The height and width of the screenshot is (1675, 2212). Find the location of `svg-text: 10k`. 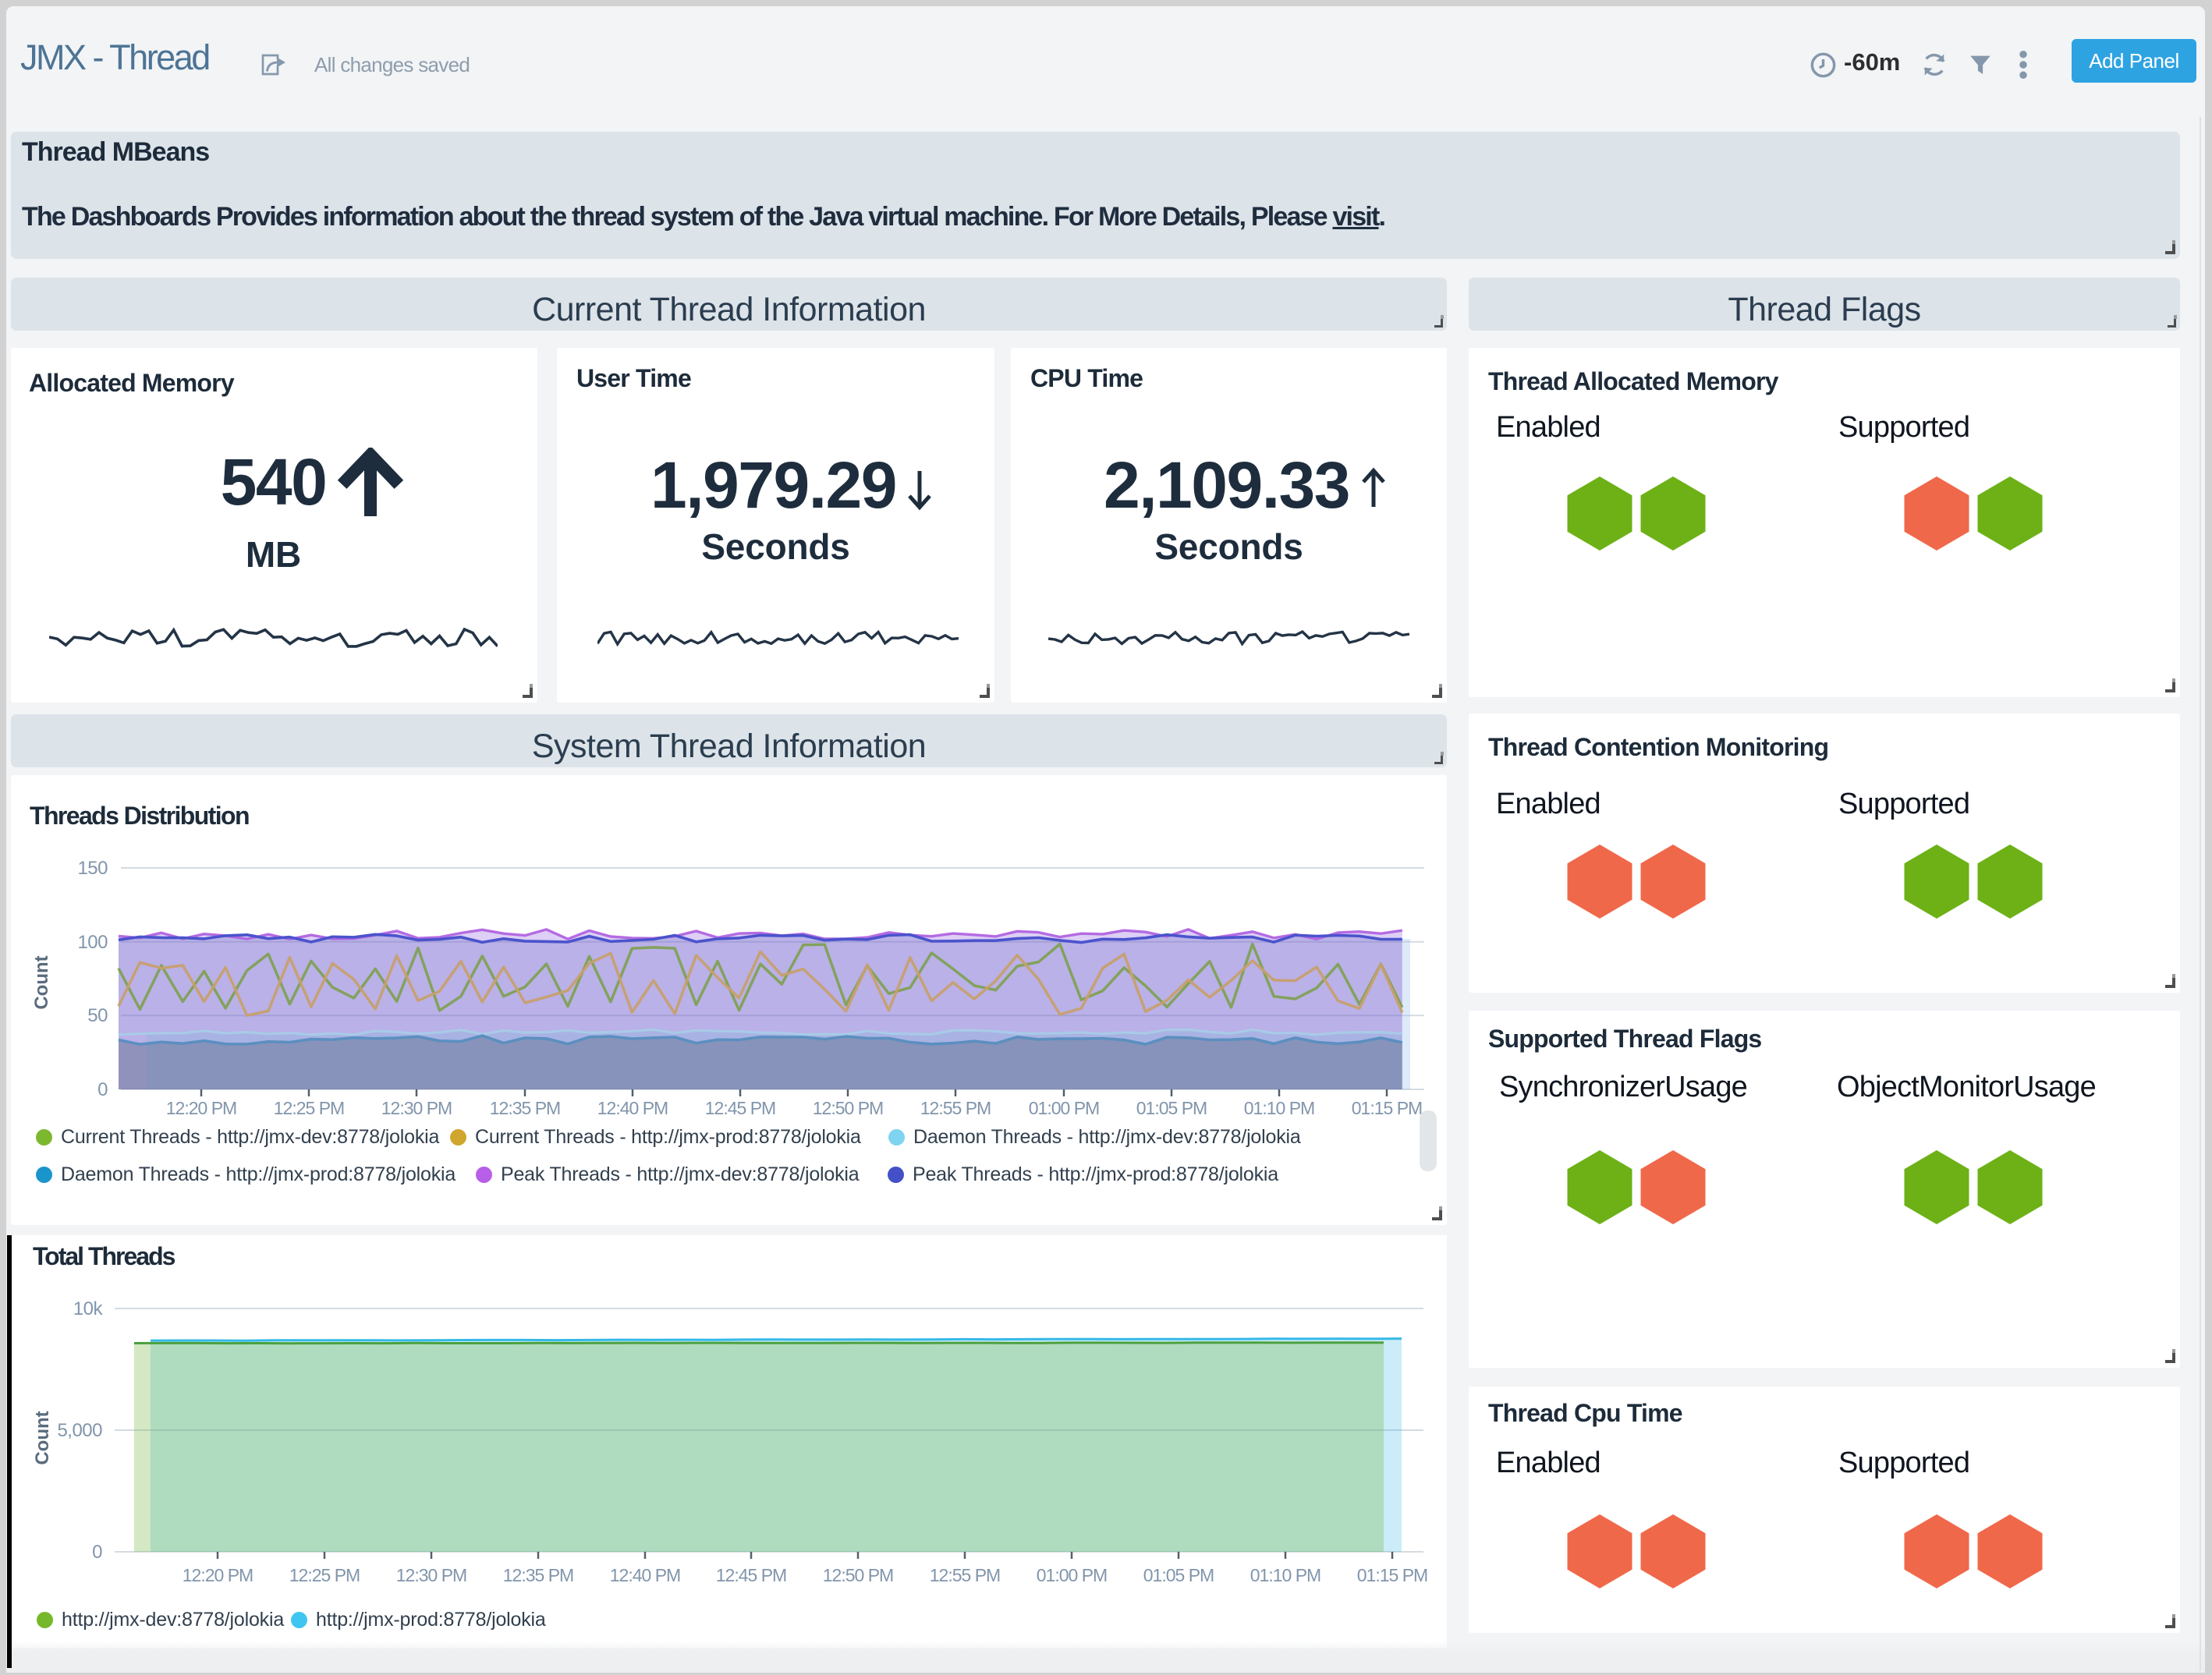

svg-text: 10k is located at coordinates (88, 1308).